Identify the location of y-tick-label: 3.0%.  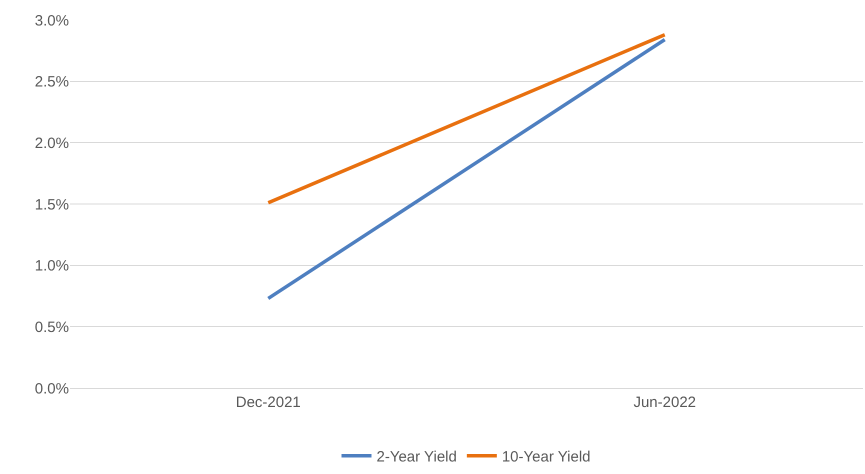
(51, 21).